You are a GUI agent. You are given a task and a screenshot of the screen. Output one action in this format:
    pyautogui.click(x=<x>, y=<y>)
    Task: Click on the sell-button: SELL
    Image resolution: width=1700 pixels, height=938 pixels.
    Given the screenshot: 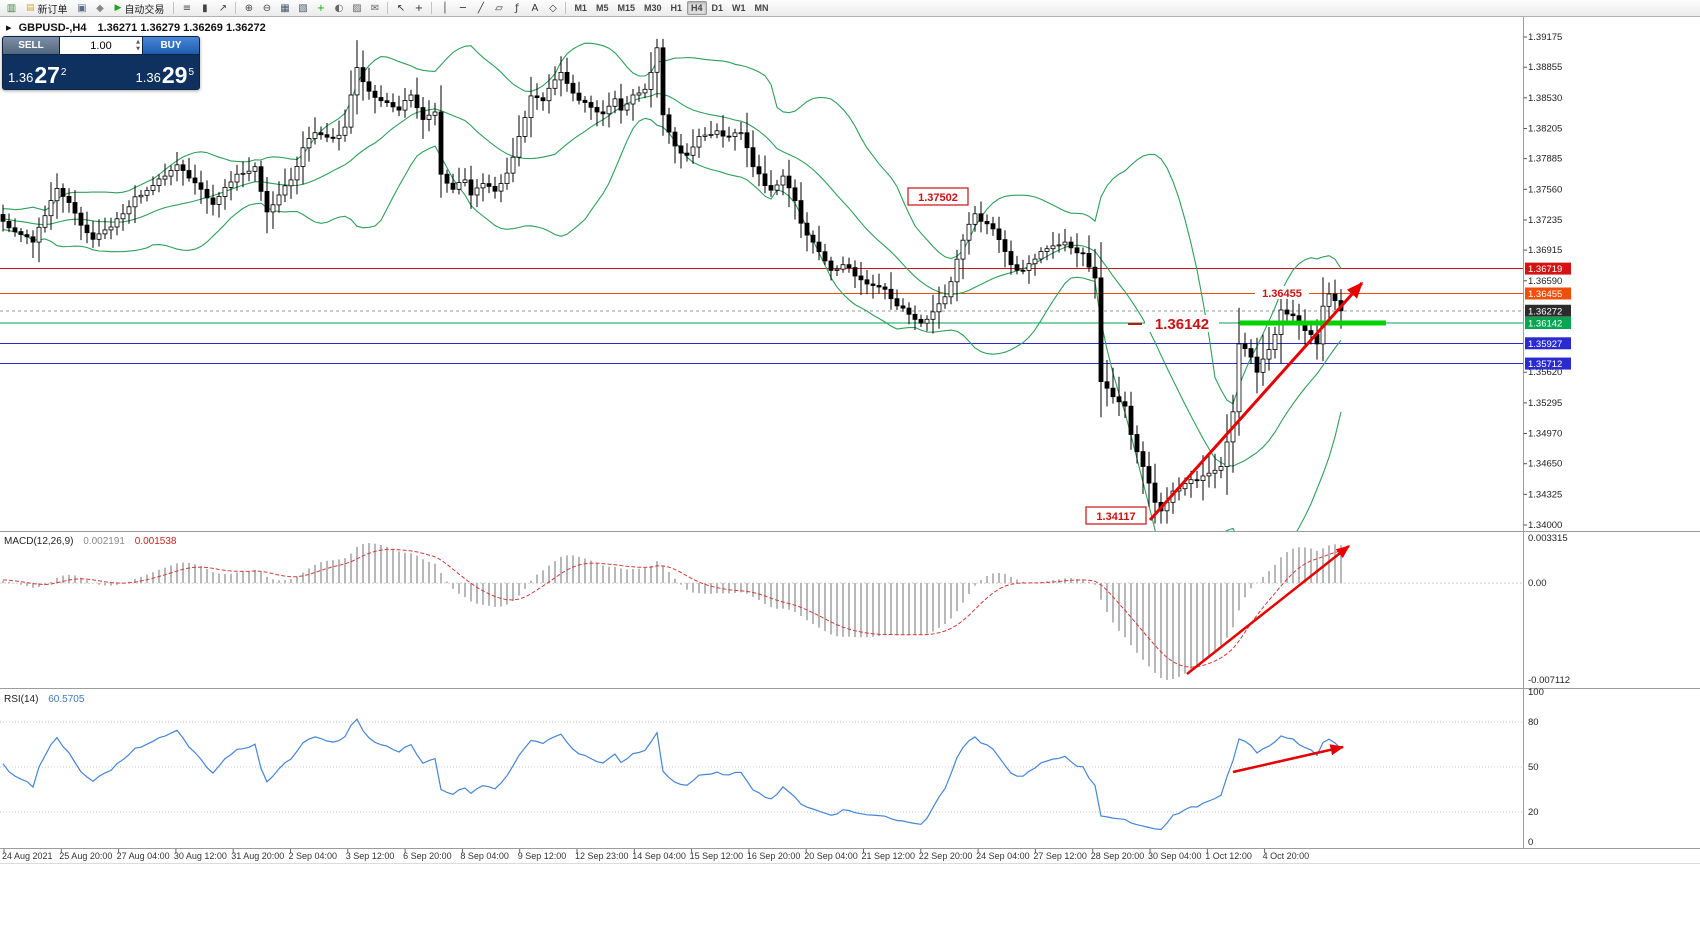 What is the action you would take?
    pyautogui.click(x=31, y=45)
    